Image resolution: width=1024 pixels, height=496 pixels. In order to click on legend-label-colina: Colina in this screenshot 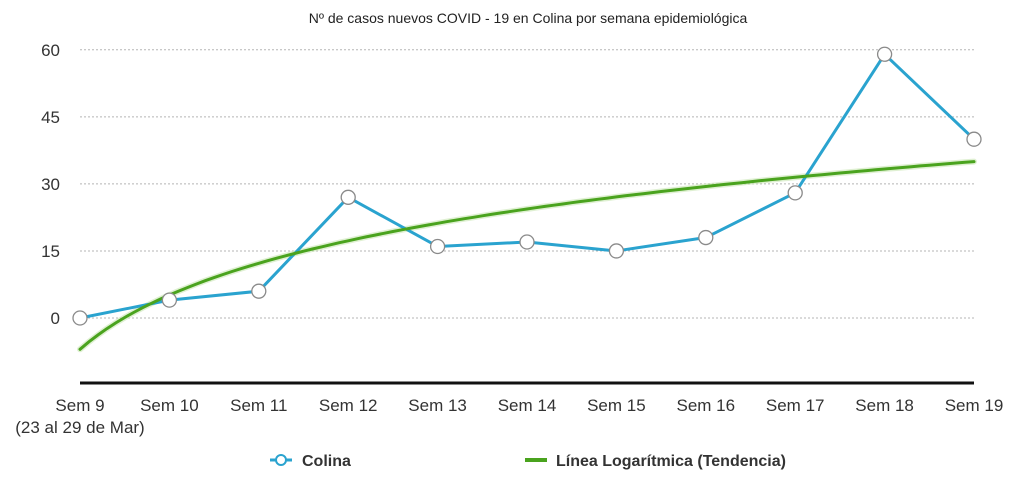, I will do `click(326, 461)`.